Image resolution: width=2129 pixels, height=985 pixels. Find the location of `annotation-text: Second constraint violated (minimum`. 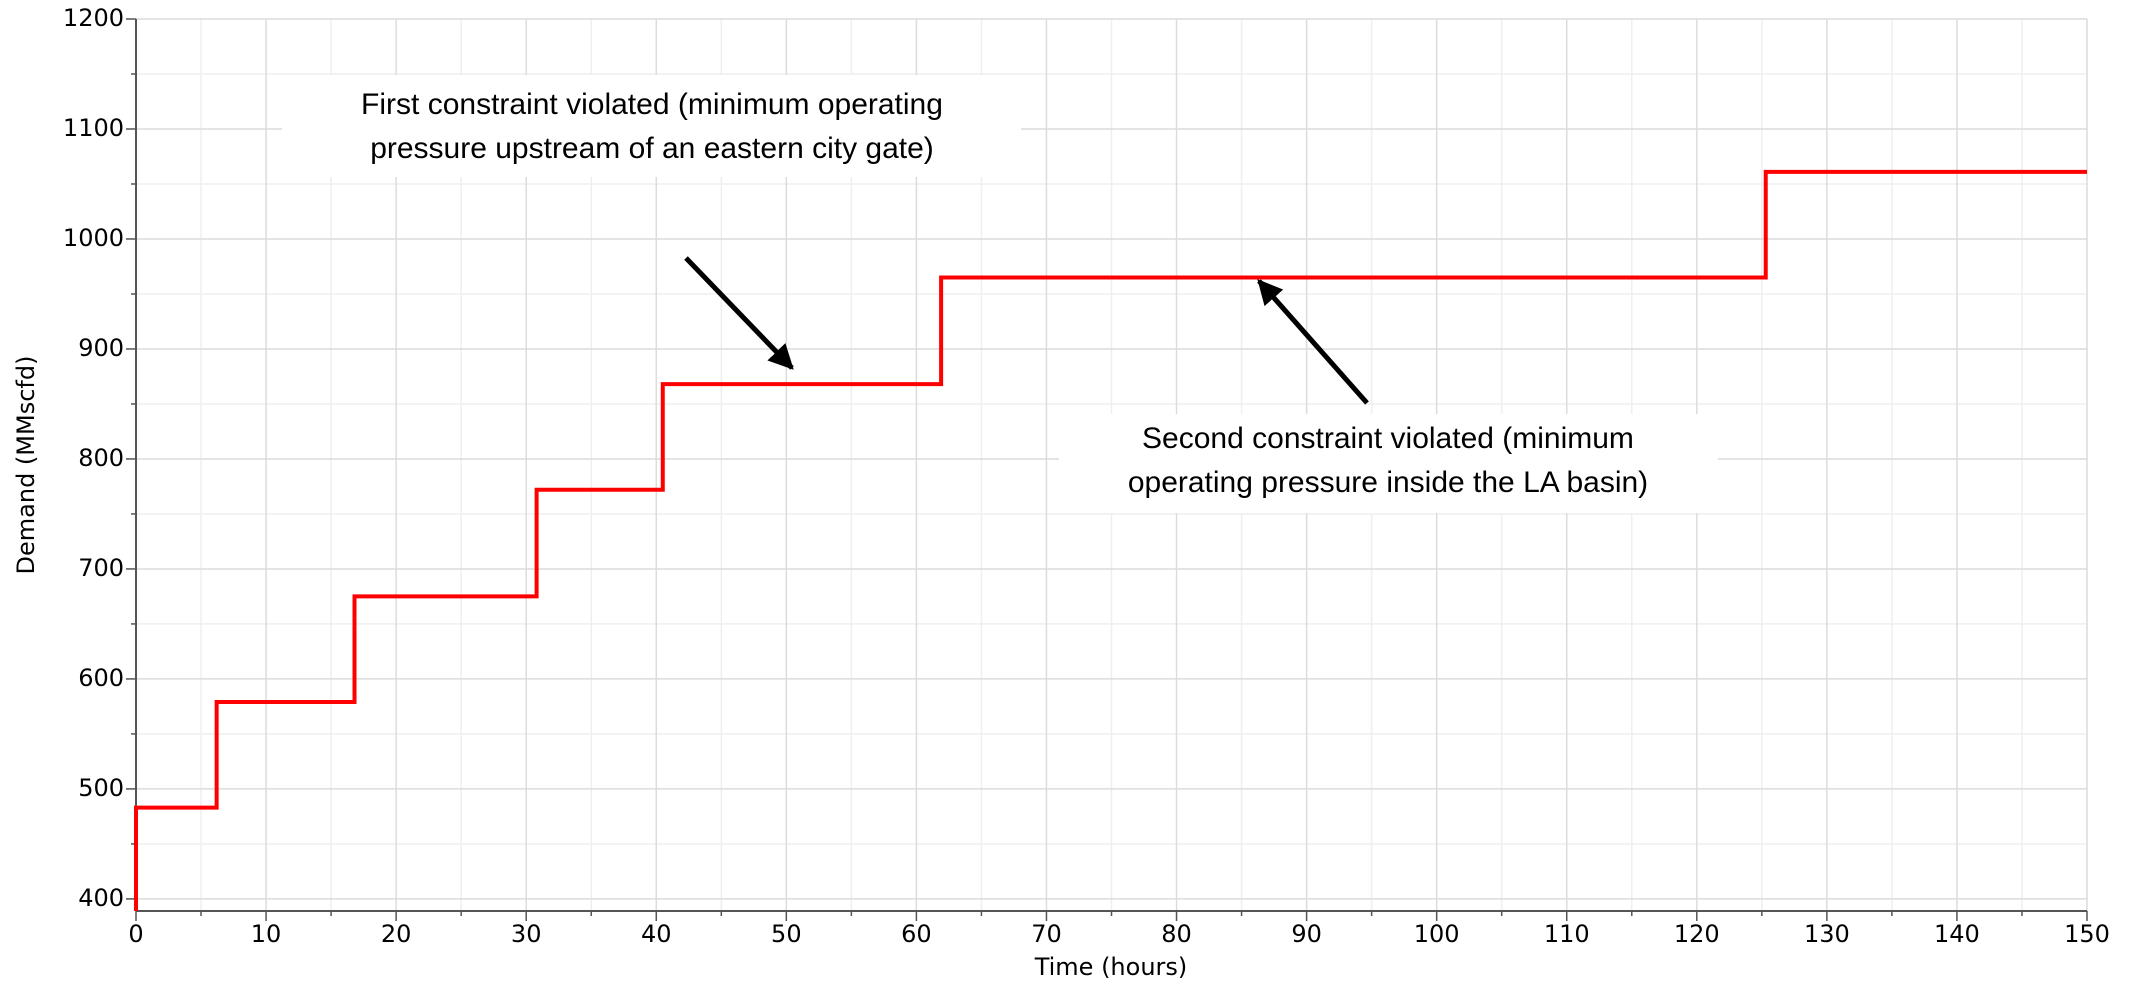

annotation-text: Second constraint violated (minimum is located at coordinates (1388, 438).